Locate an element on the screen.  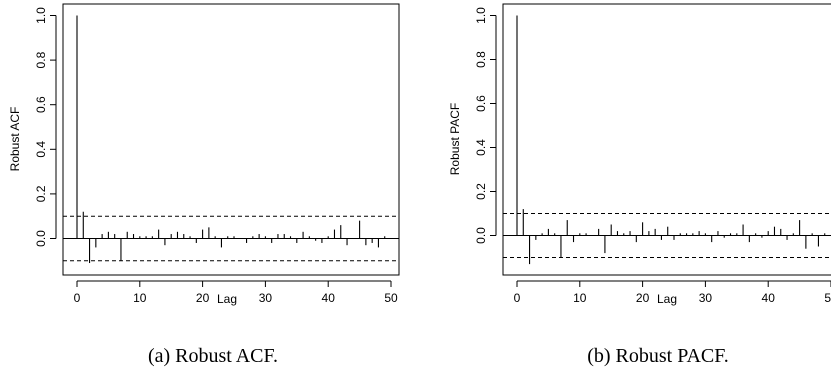
subfigure-caption: (b) Robust PACF. is located at coordinates (658, 356).